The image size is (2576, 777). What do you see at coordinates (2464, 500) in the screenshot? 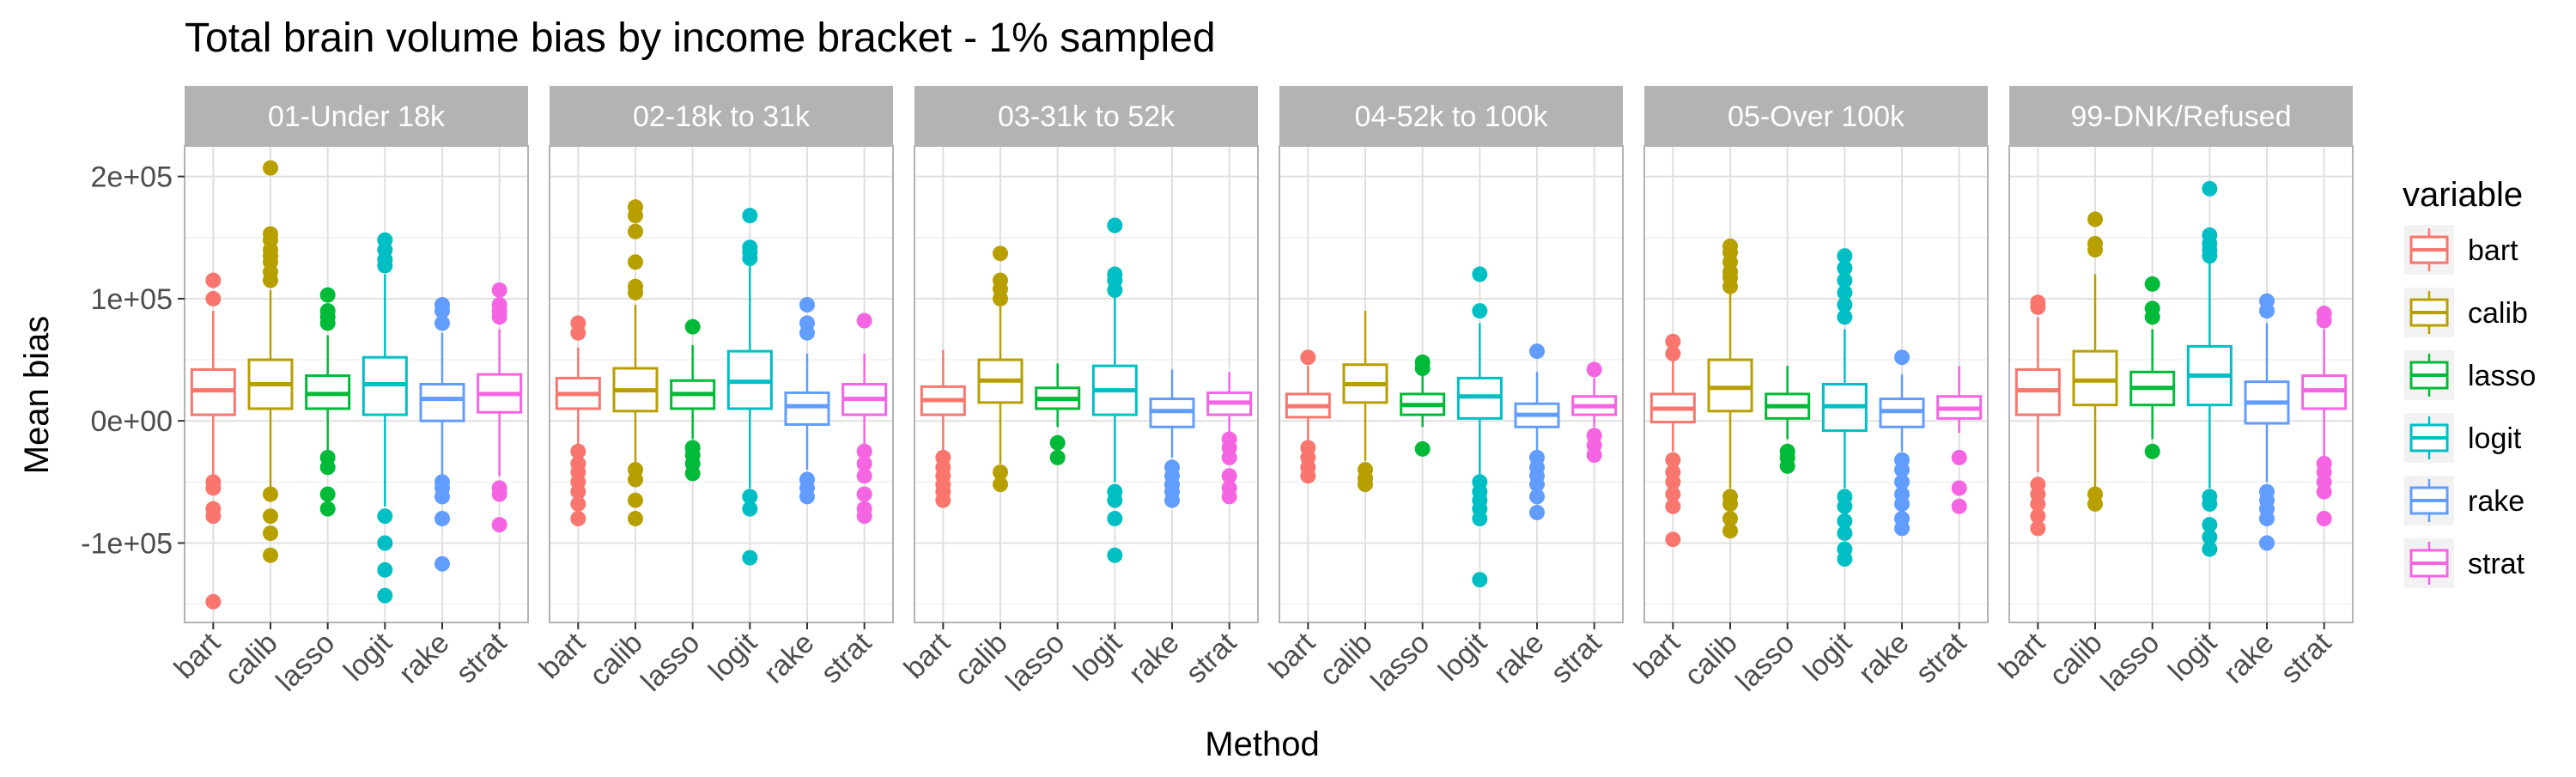
I see `legend-item-rake: rake` at bounding box center [2464, 500].